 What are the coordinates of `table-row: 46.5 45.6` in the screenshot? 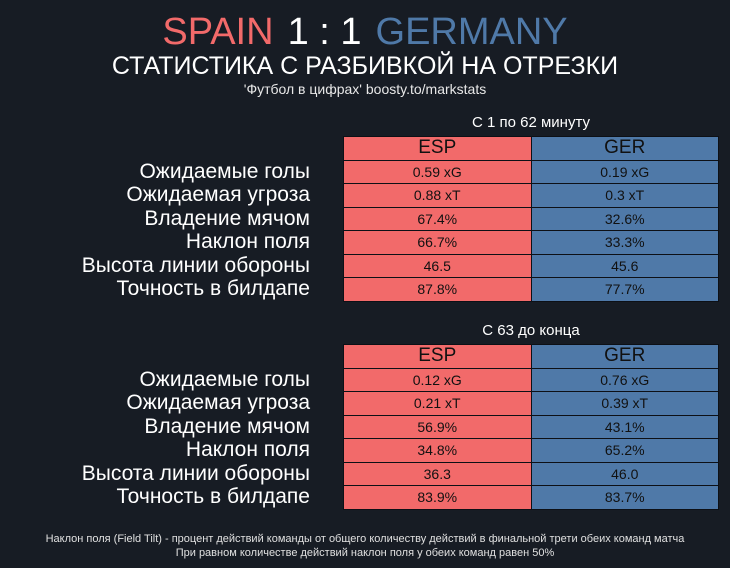 It's located at (531, 265).